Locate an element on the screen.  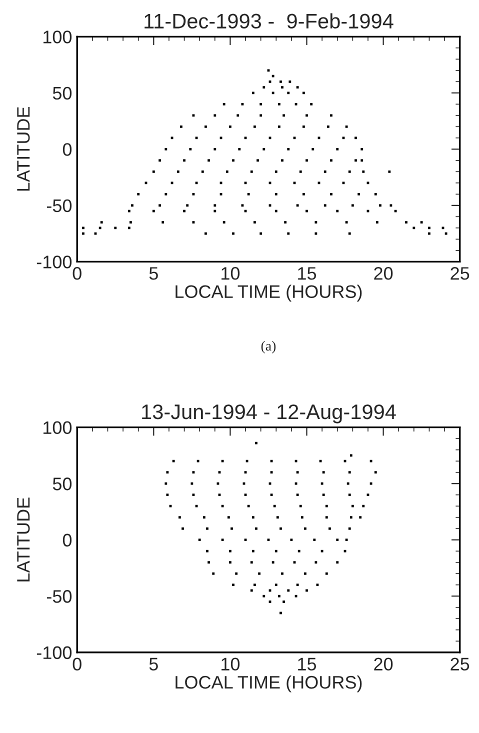
chart-title: 11-Dec-1993 - 9-Feb-1994 is located at coordinates (269, 21).